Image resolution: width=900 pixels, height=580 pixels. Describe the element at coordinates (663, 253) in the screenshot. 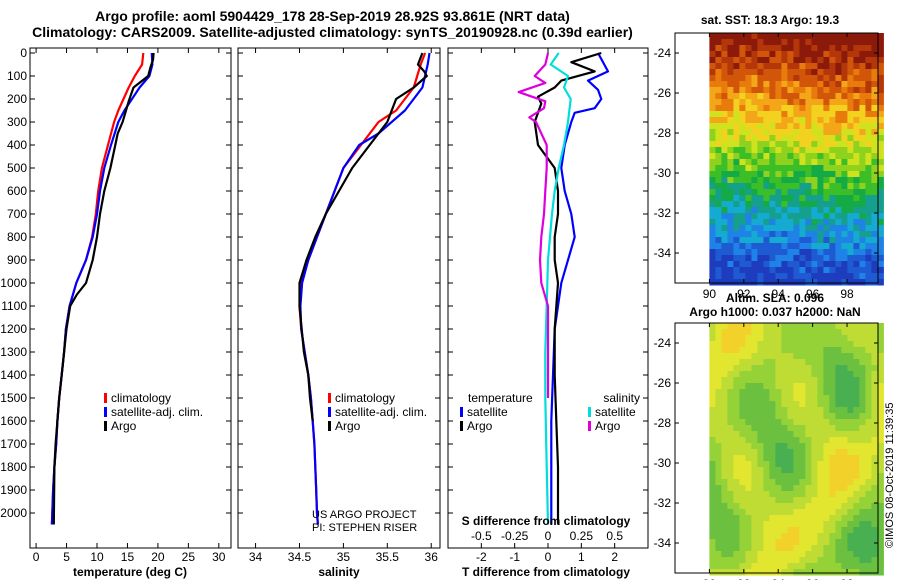

I see `sst-map-lat-label: -34` at that location.